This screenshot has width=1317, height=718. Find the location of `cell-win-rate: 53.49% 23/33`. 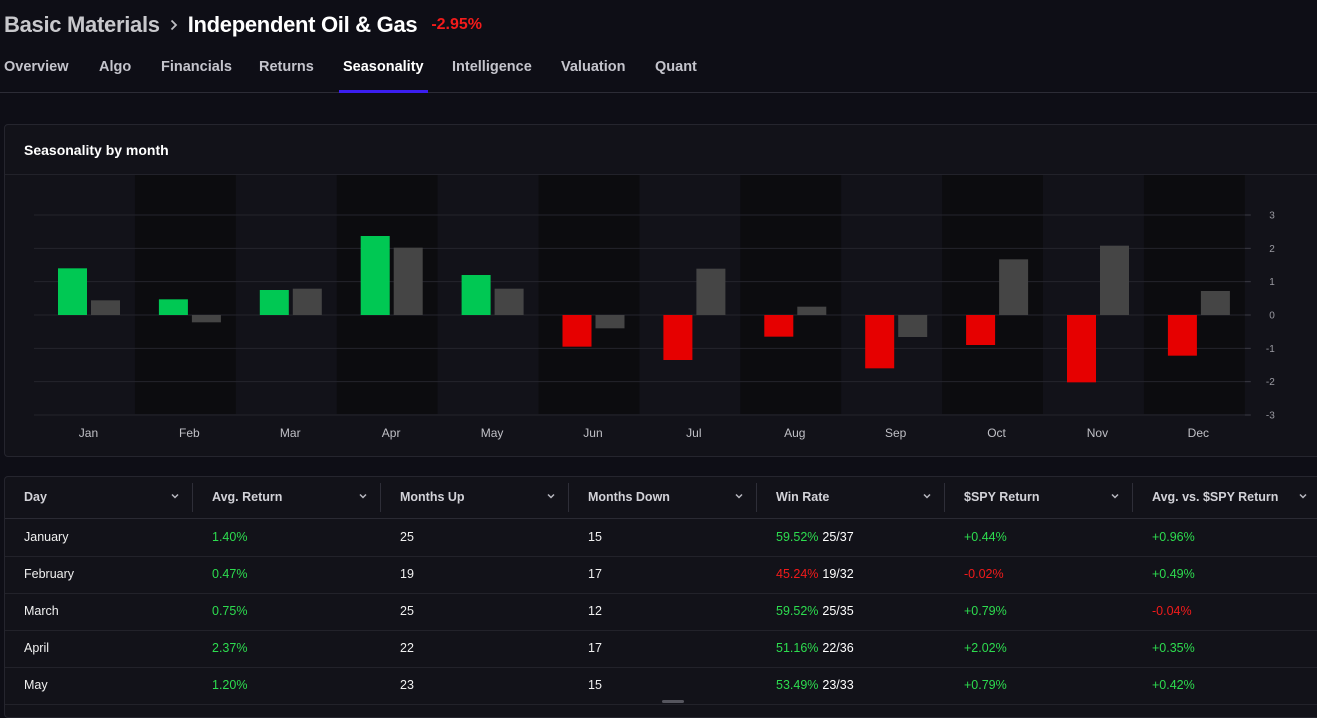

cell-win-rate: 53.49% 23/33 is located at coordinates (815, 685).